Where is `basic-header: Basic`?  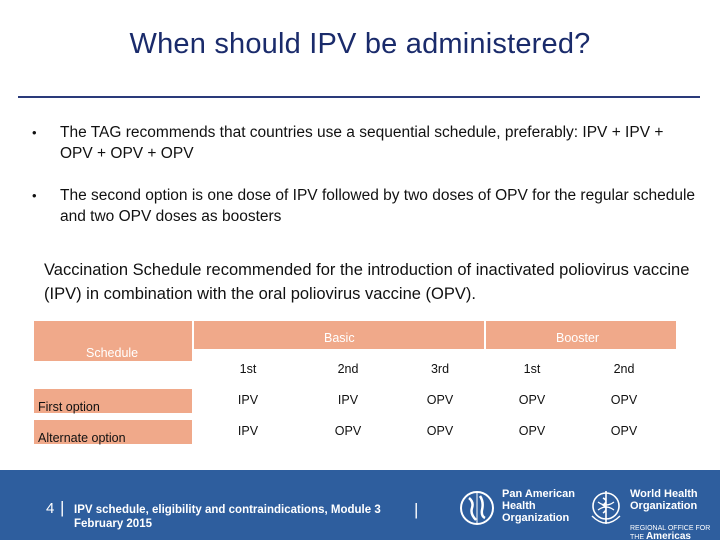
basic-header: Basic is located at coordinates (339, 338).